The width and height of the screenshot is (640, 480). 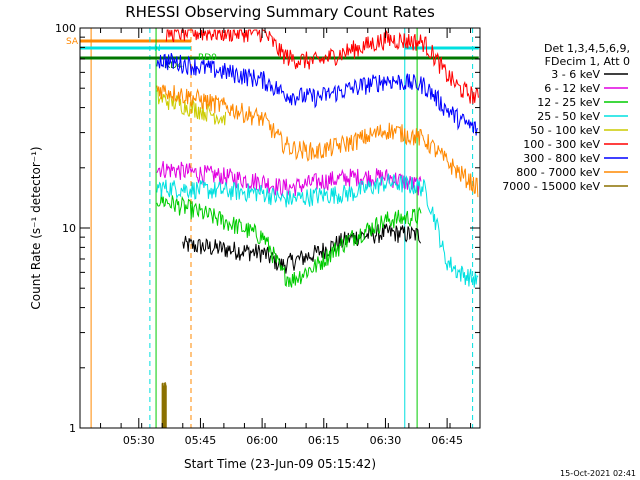 What do you see at coordinates (324, 440) in the screenshot?
I see `x-tick-label: 06:15` at bounding box center [324, 440].